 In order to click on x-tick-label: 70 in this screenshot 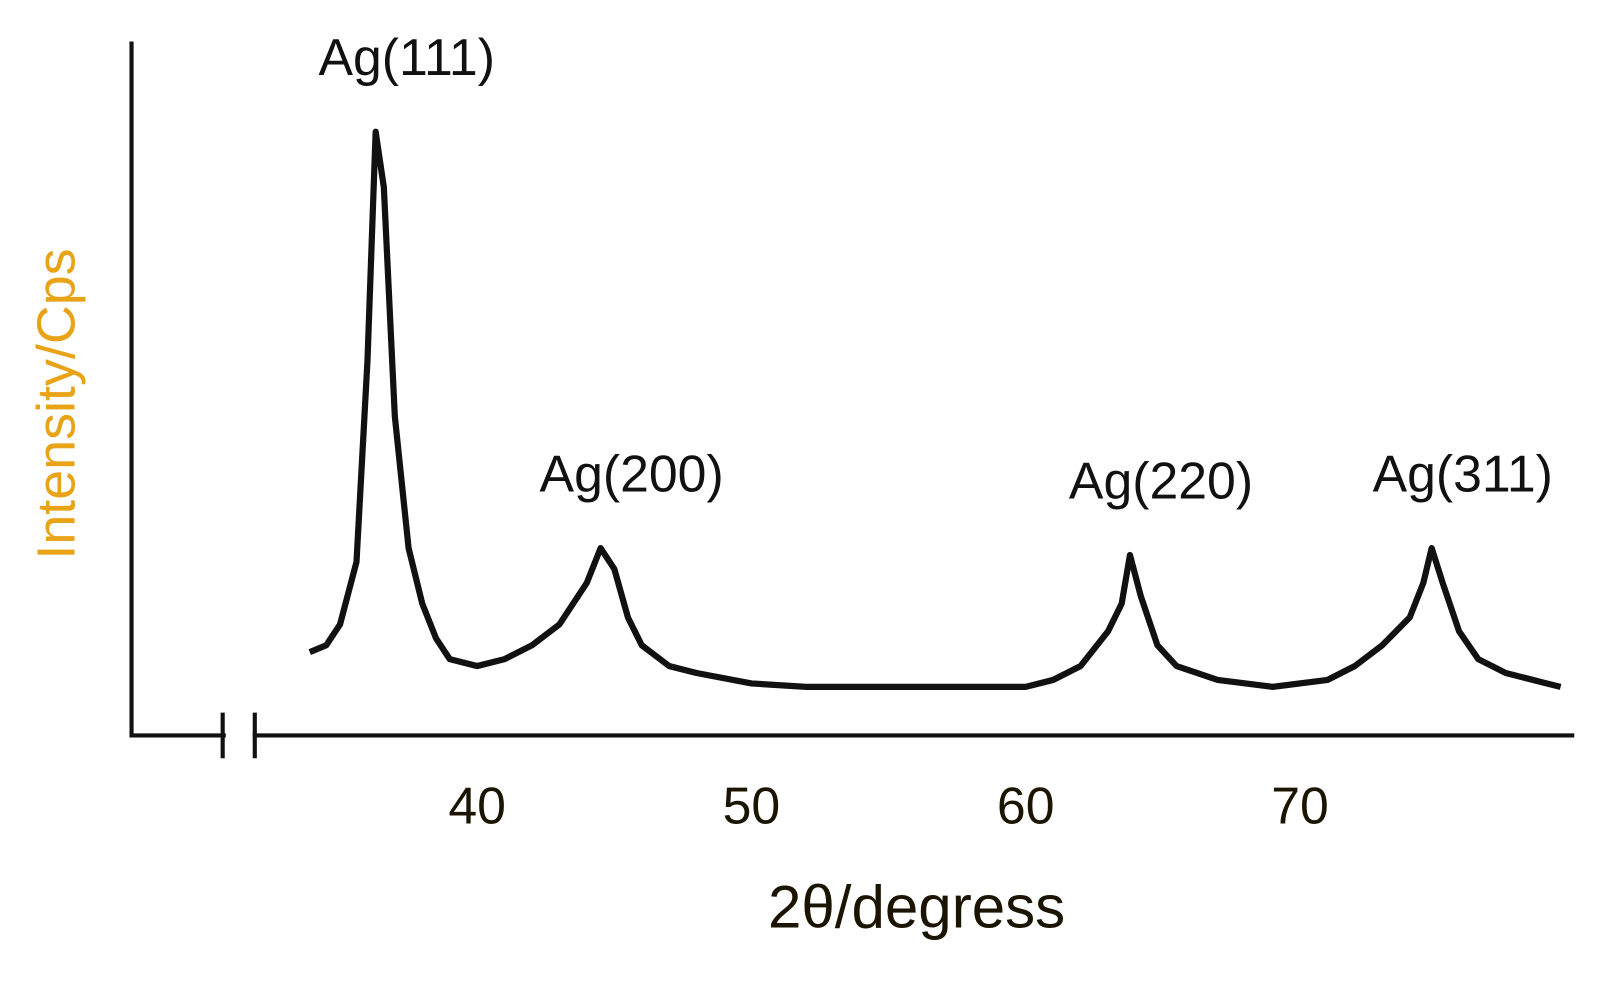, I will do `click(1300, 806)`.